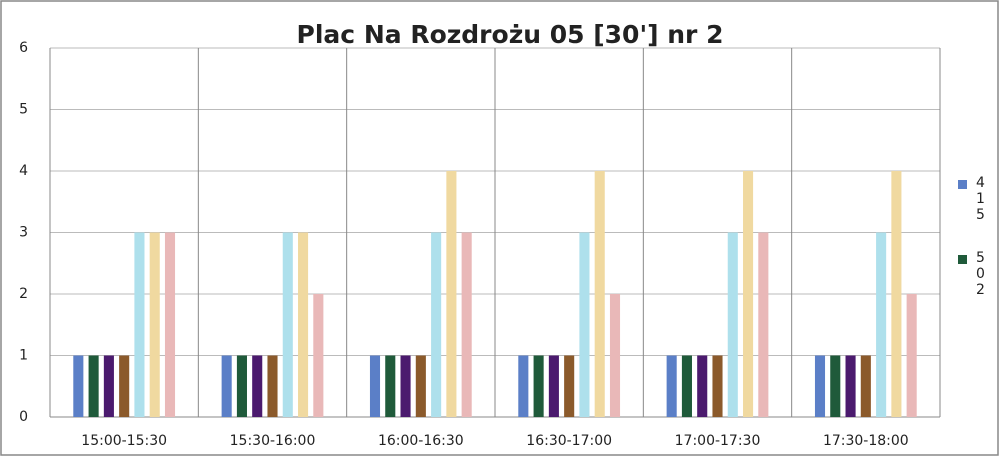 The width and height of the screenshot is (1000, 457). I want to click on y-tick-label: 0, so click(23, 417).